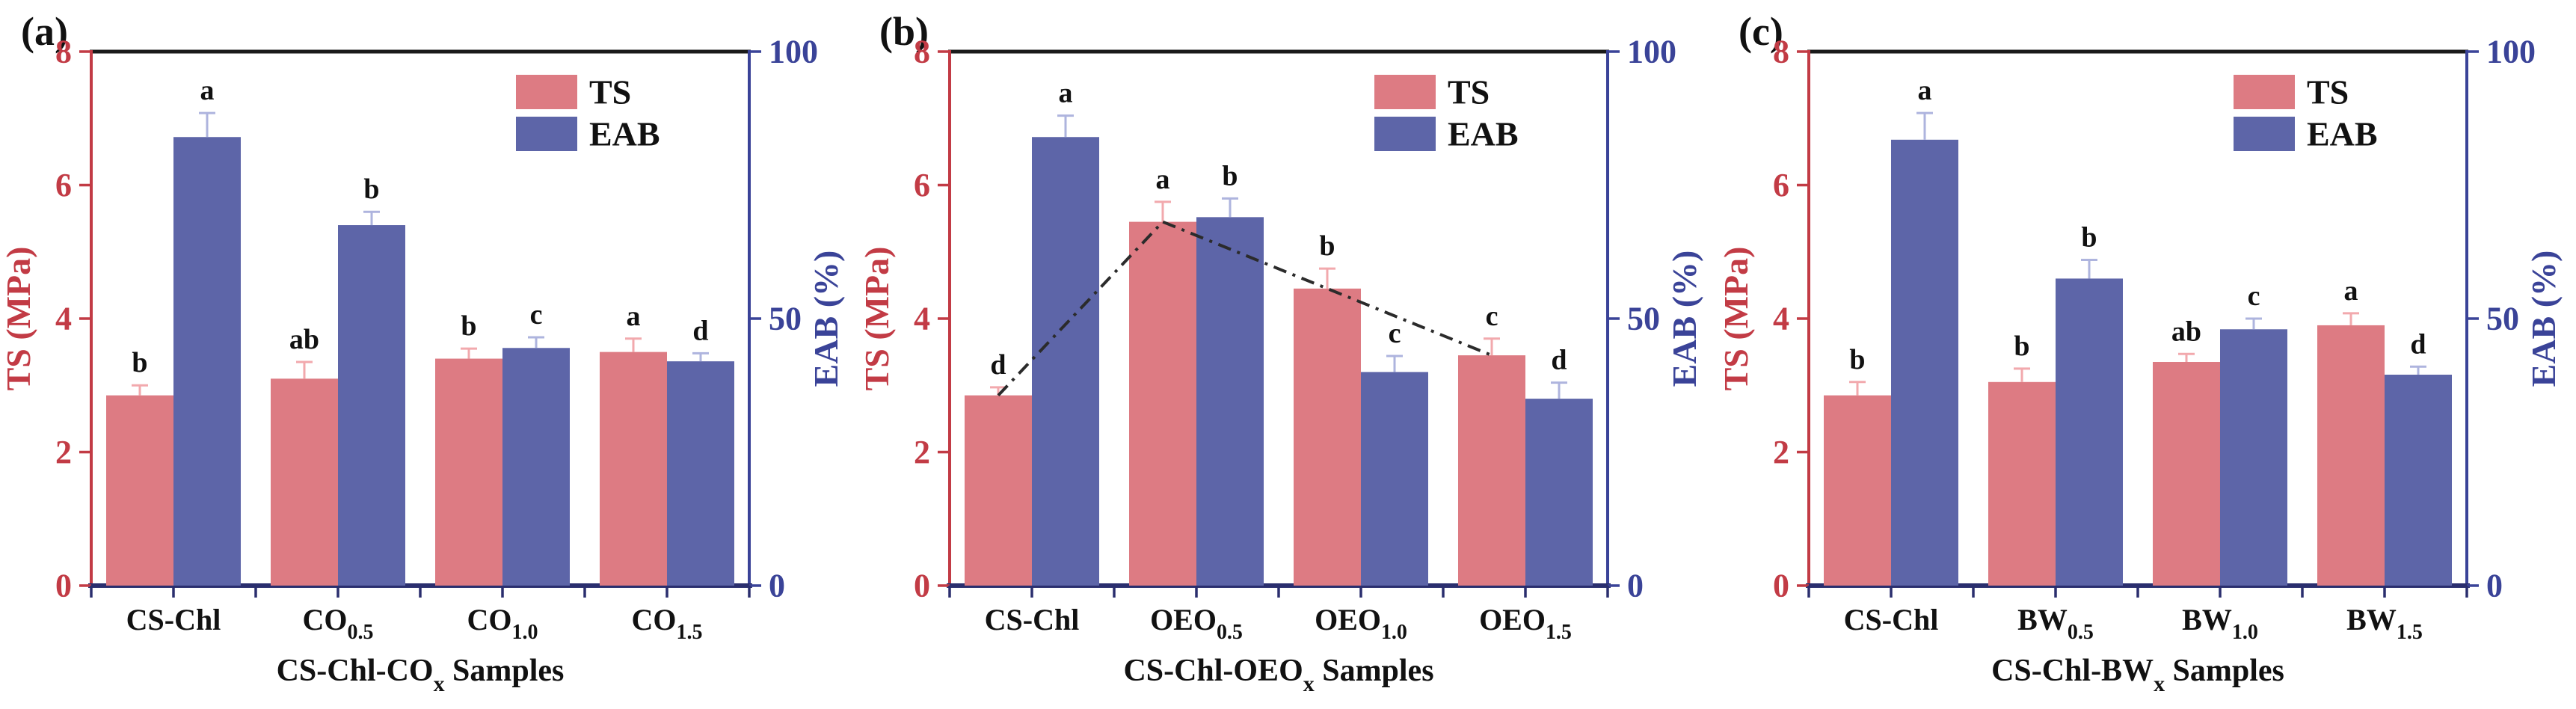  I want to click on x-category-label: CO1.0, so click(502, 623).